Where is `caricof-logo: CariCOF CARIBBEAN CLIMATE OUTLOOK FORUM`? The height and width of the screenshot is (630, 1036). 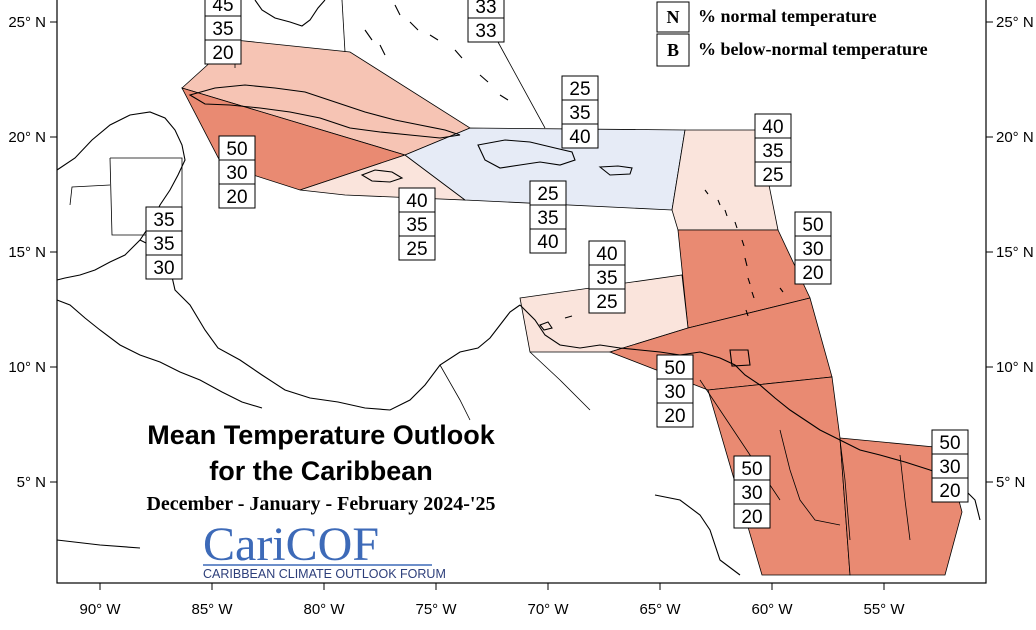
caricof-logo: CariCOF CARIBBEAN CLIMATE OUTLOOK FORUM is located at coordinates (324, 549).